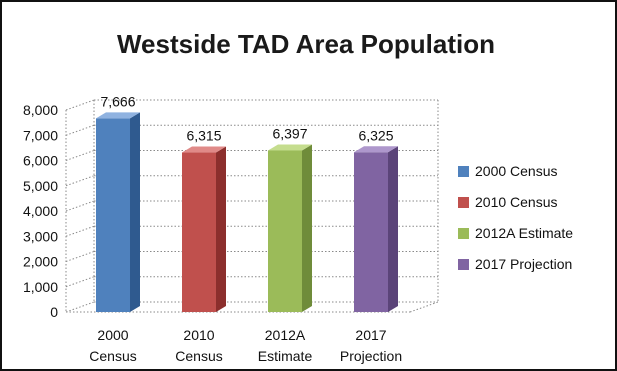 Image resolution: width=617 pixels, height=371 pixels. Describe the element at coordinates (117, 101) in the screenshot. I see `data-label: 7,666` at that location.